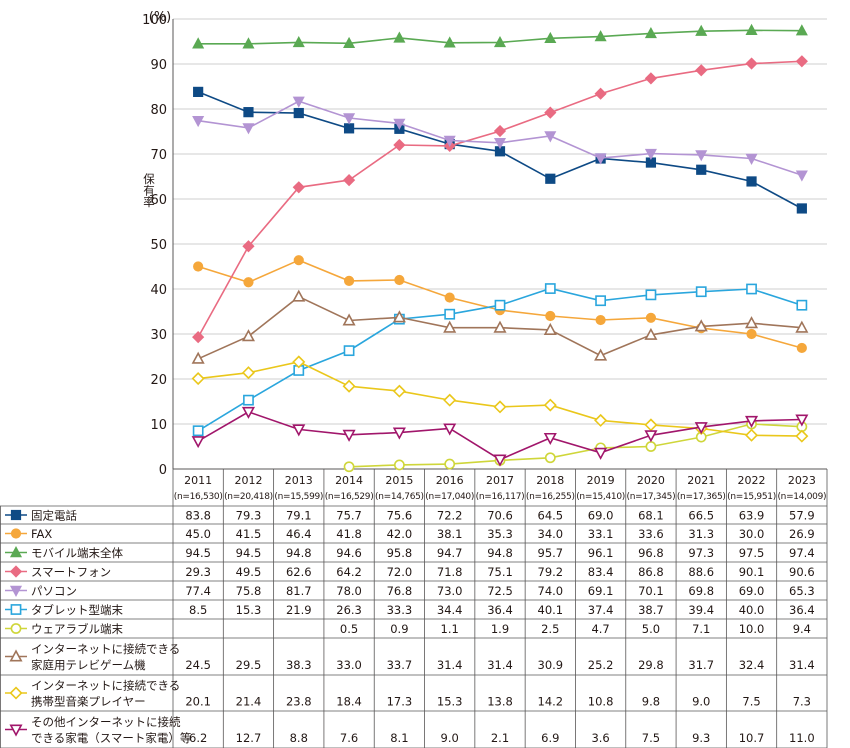 The height and width of the screenshot is (748, 850). What do you see at coordinates (450, 480) in the screenshot?
I see `x-tick-label: 2016` at bounding box center [450, 480].